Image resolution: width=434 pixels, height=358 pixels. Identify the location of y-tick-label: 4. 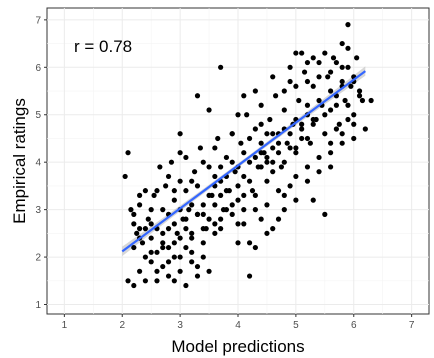
(38, 163).